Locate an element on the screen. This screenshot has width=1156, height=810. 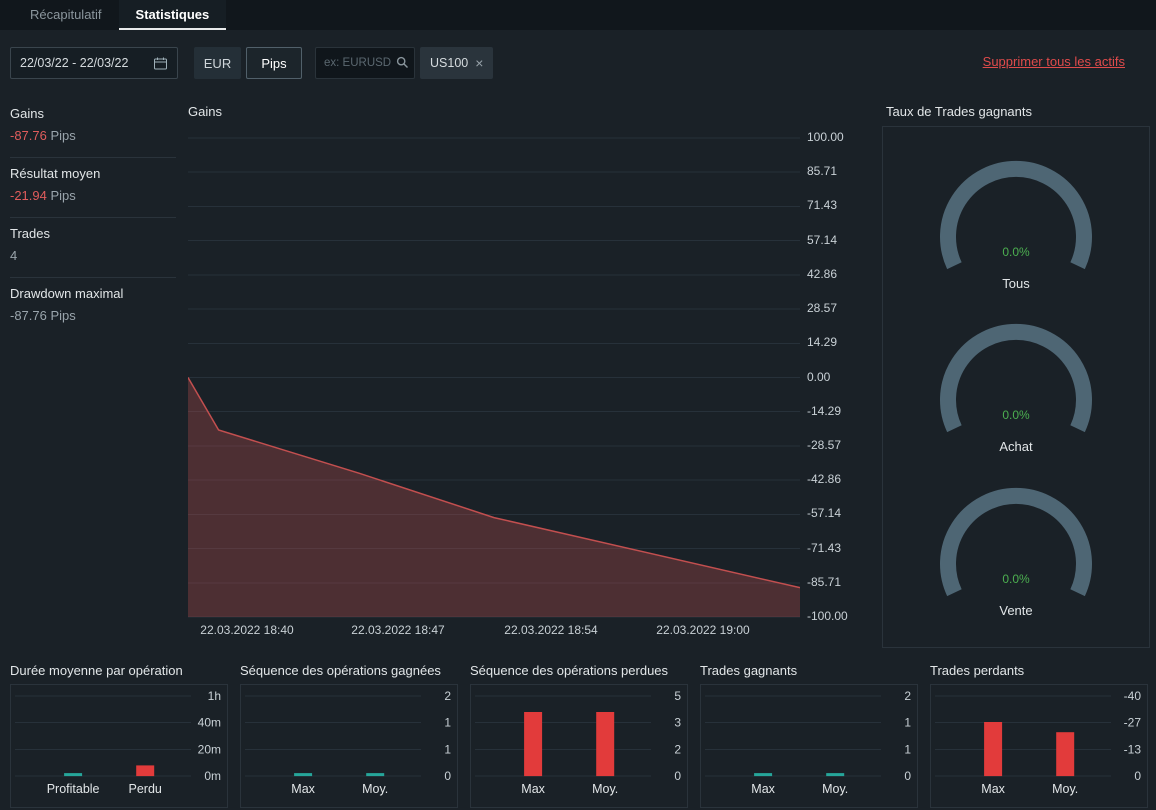
gauge-label: Vente is located at coordinates (1016, 610).